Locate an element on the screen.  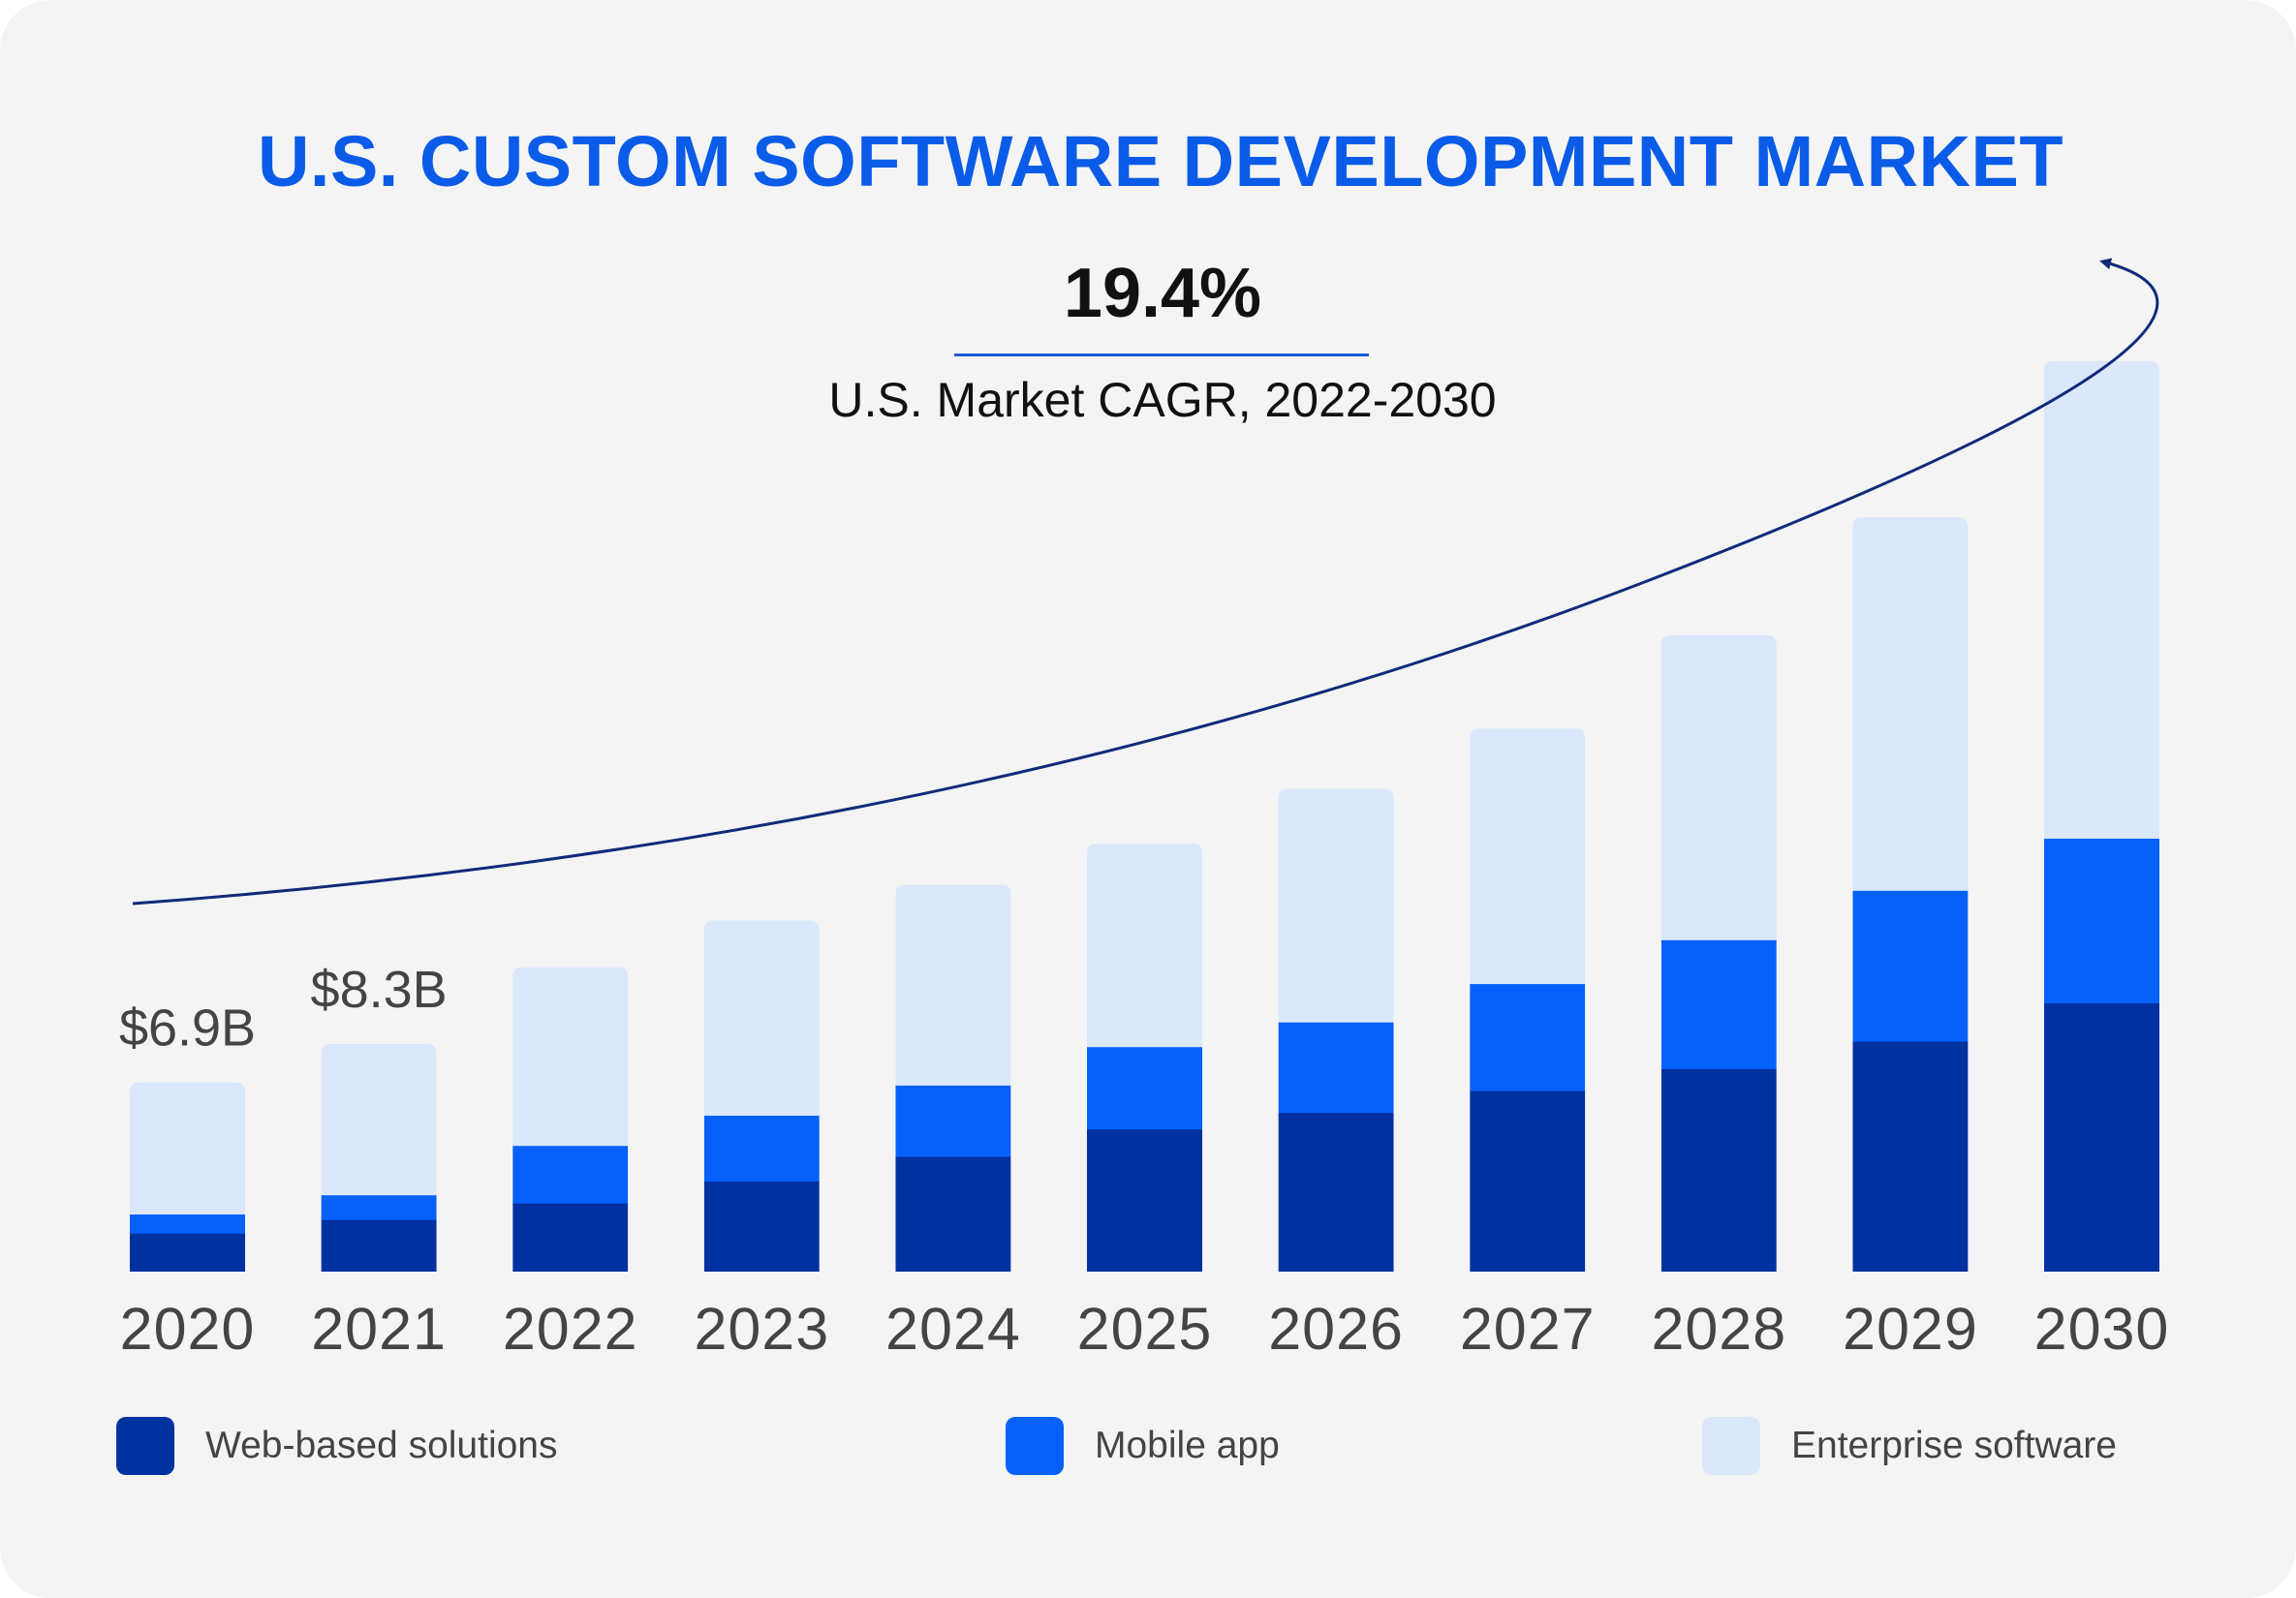
chart-title: U.S. CUSTOM SOFTWARE DEVELOPMENT MARKET is located at coordinates (1160, 161).